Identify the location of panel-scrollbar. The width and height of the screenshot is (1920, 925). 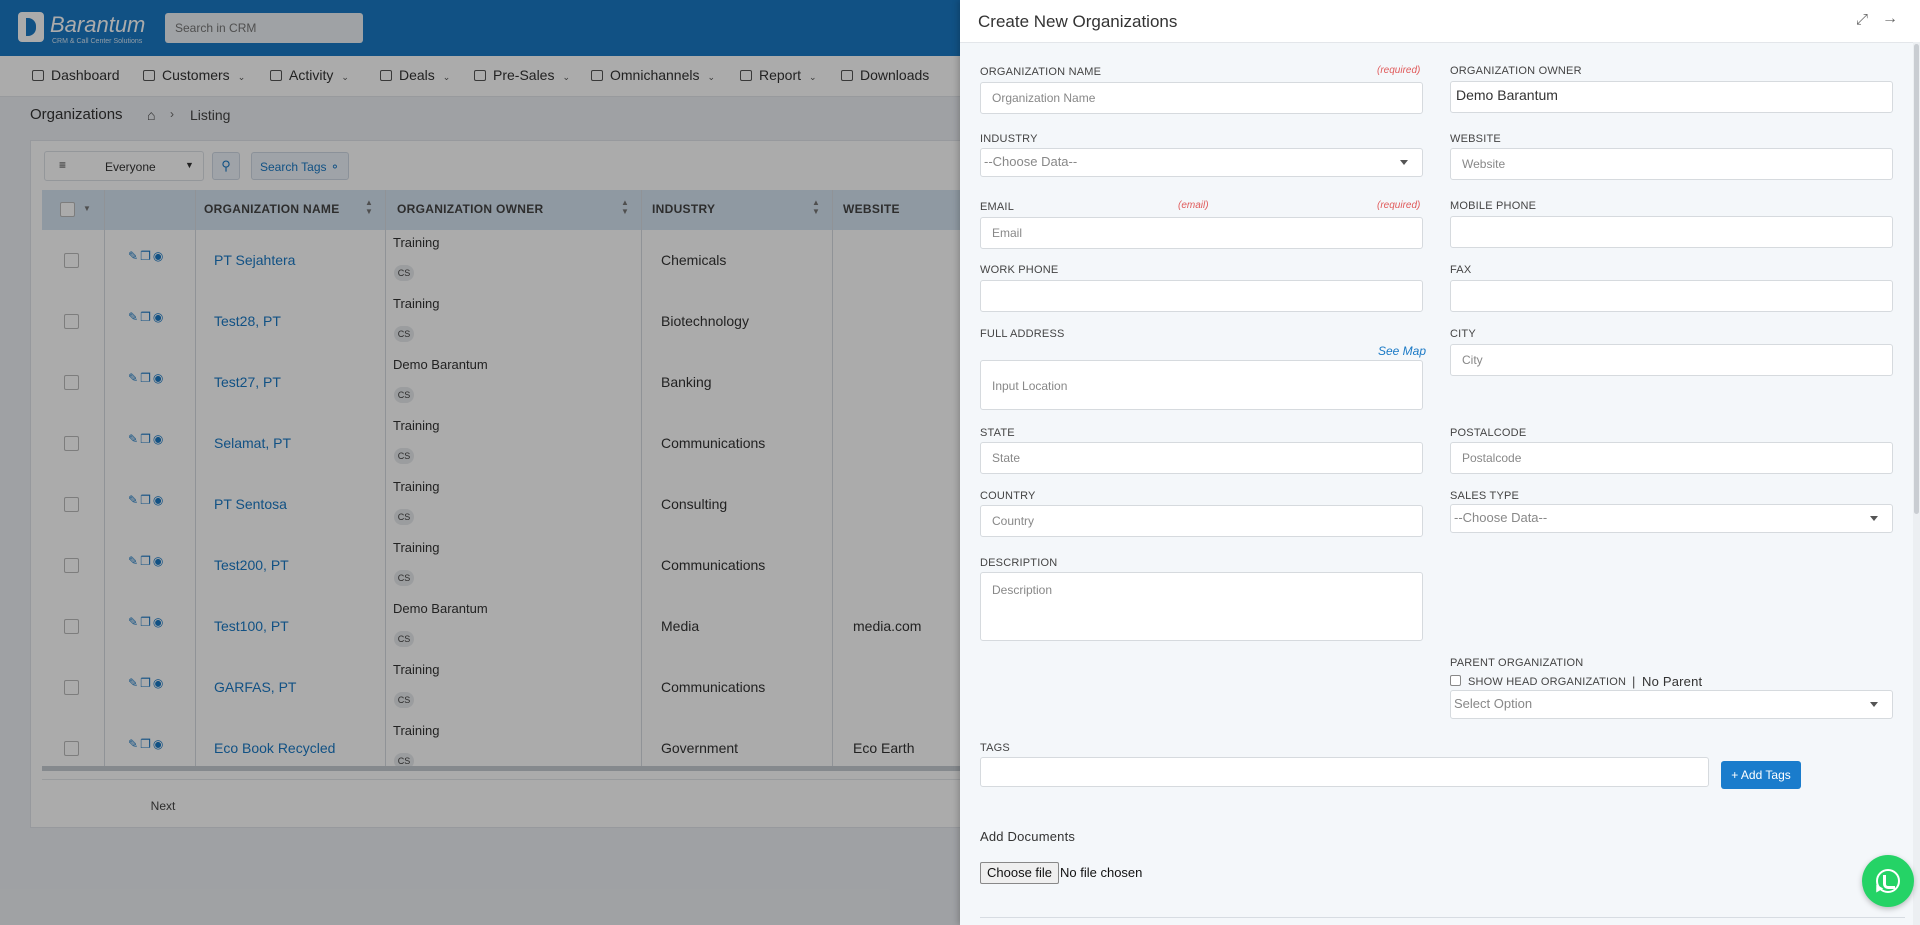
(1916, 483).